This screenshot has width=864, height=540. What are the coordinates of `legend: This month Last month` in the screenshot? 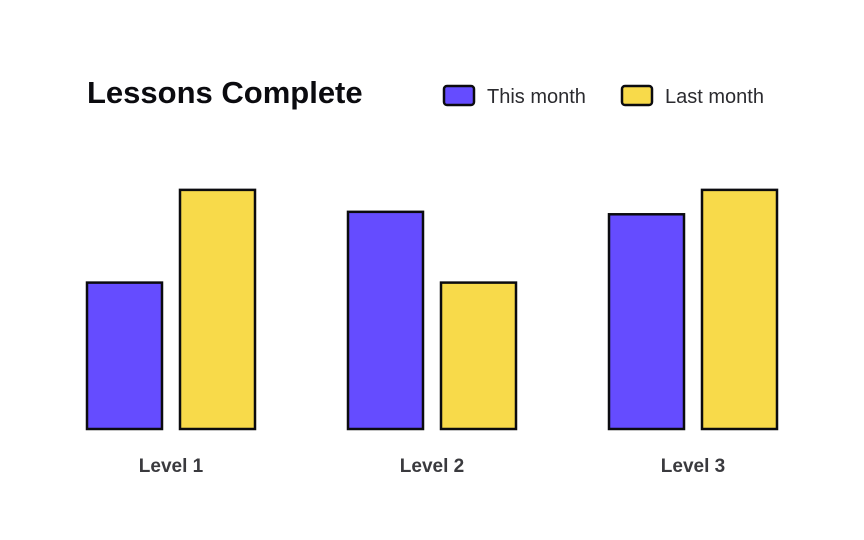 It's located at (603, 96).